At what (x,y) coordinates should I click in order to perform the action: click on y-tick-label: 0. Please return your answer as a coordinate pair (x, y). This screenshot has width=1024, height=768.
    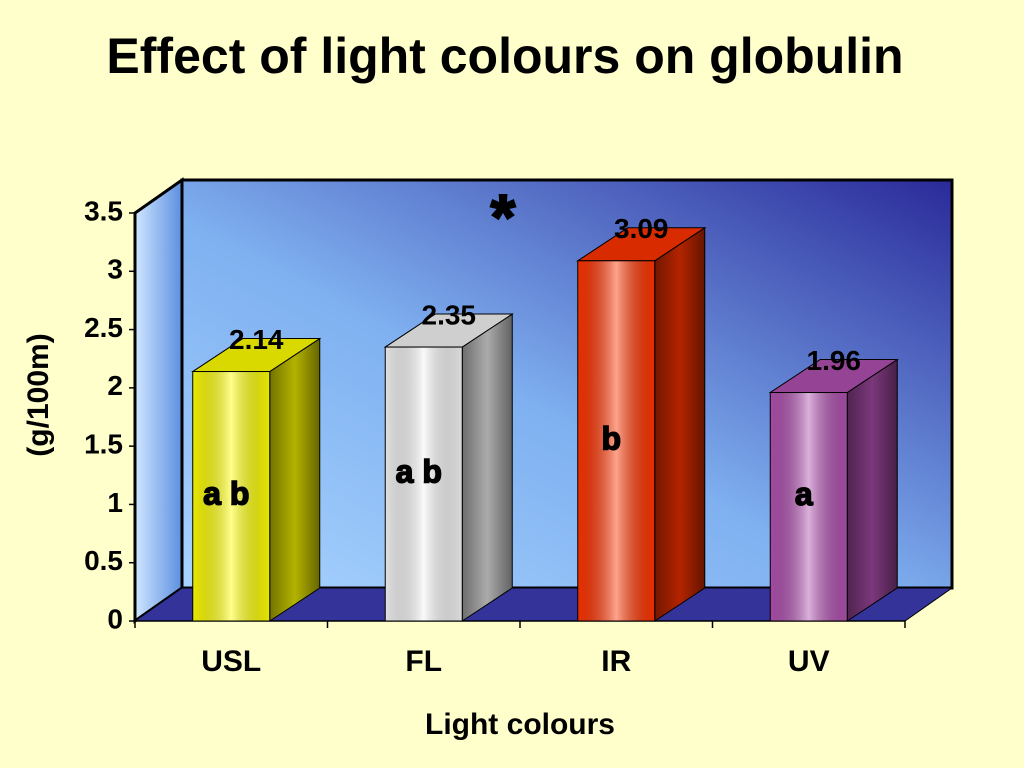
    Looking at the image, I should click on (115, 618).